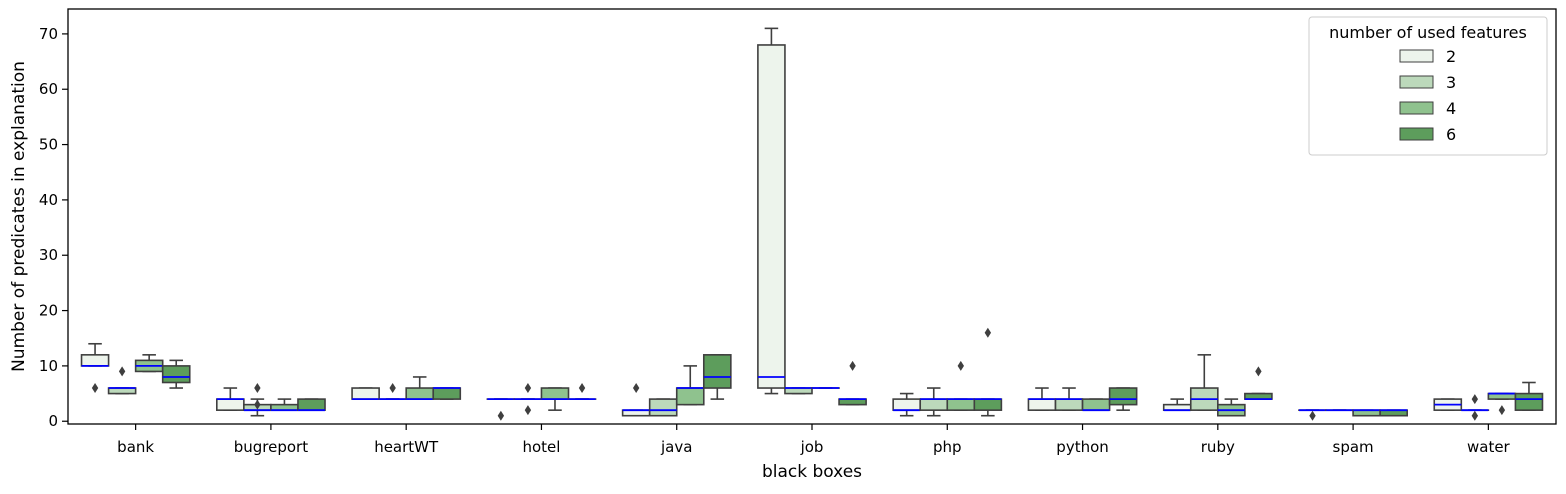 Image resolution: width=1566 pixels, height=494 pixels. I want to click on legend-label: 6, so click(1451, 134).